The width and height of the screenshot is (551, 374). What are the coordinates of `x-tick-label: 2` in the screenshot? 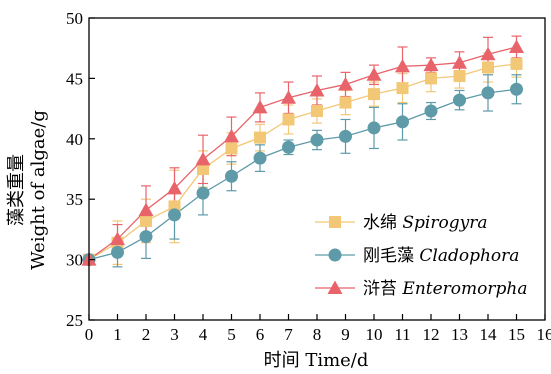 It's located at (146, 334).